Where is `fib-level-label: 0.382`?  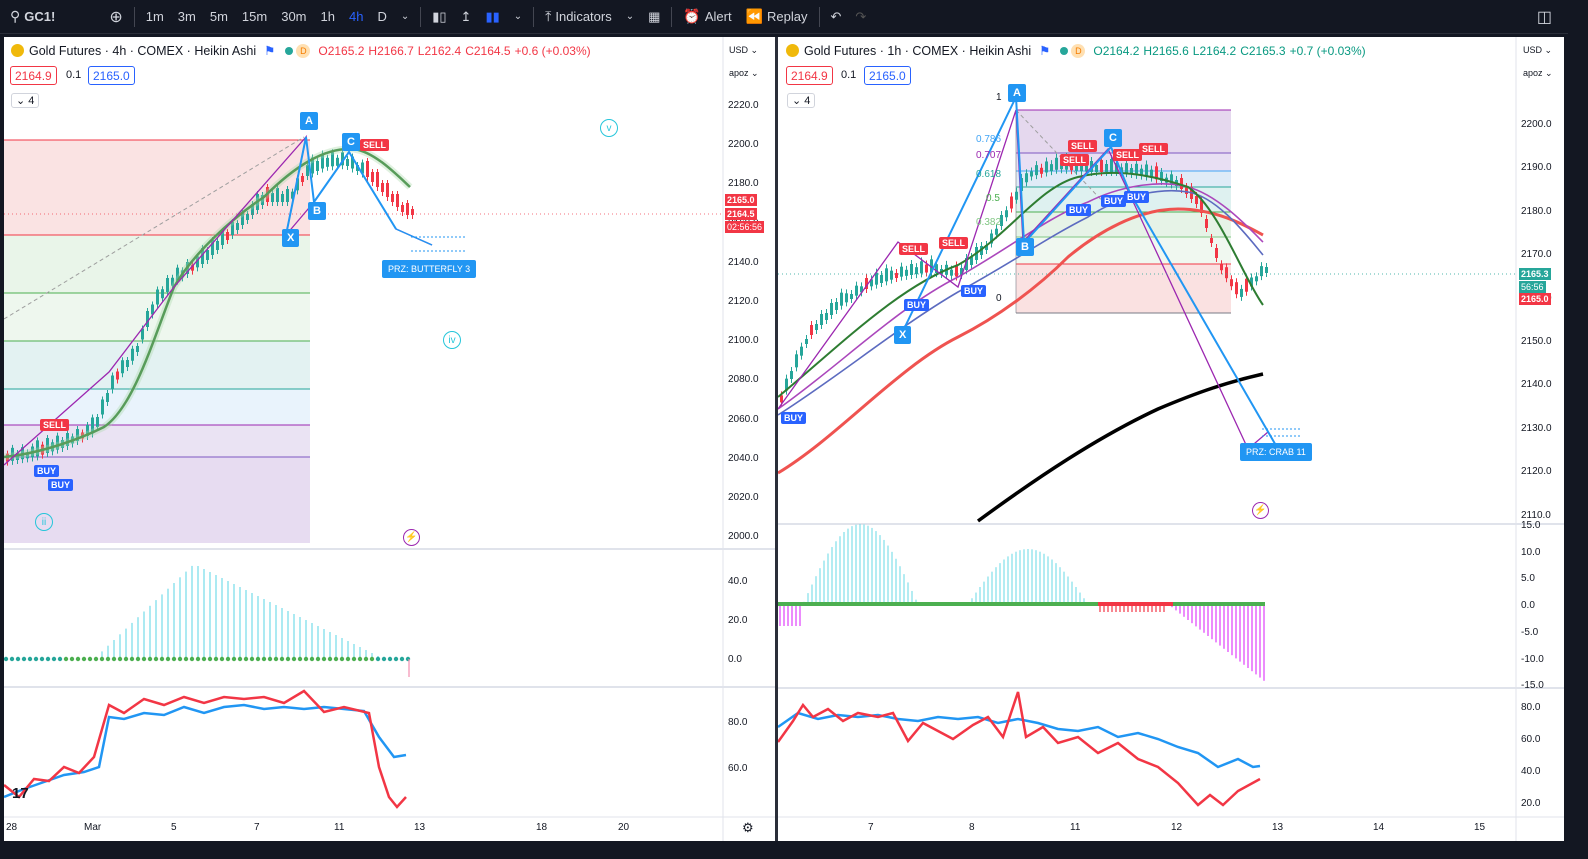
fib-level-label: 0.382 is located at coordinates (989, 222).